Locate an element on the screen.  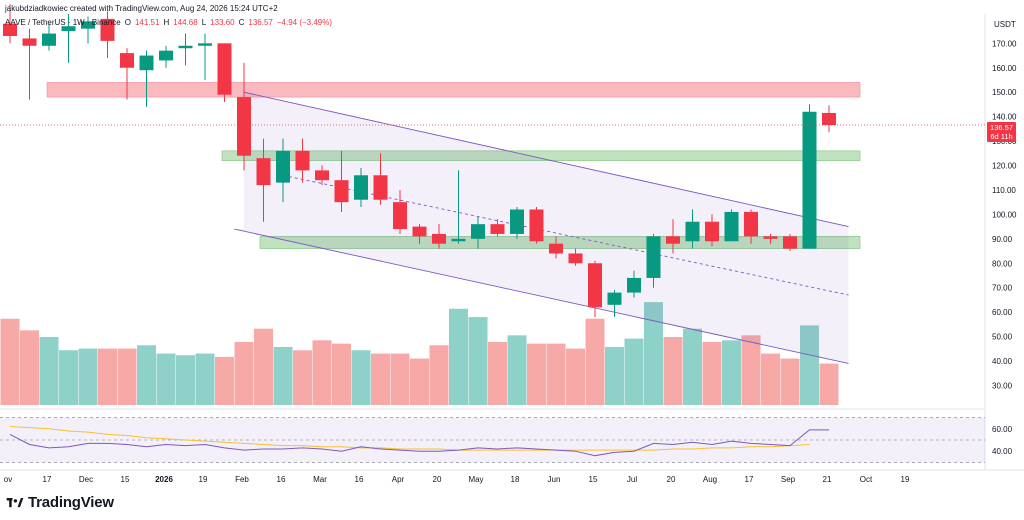
time-tick-label: Jun is located at coordinates (554, 479).